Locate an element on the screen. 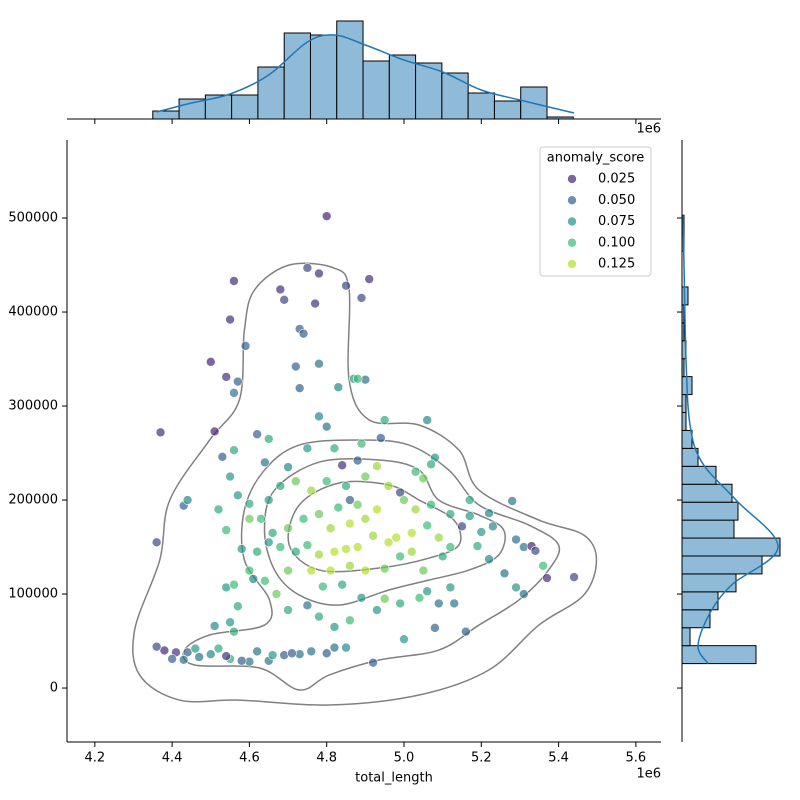 The height and width of the screenshot is (800, 800). x-tick-label: 5.4 is located at coordinates (558, 758).